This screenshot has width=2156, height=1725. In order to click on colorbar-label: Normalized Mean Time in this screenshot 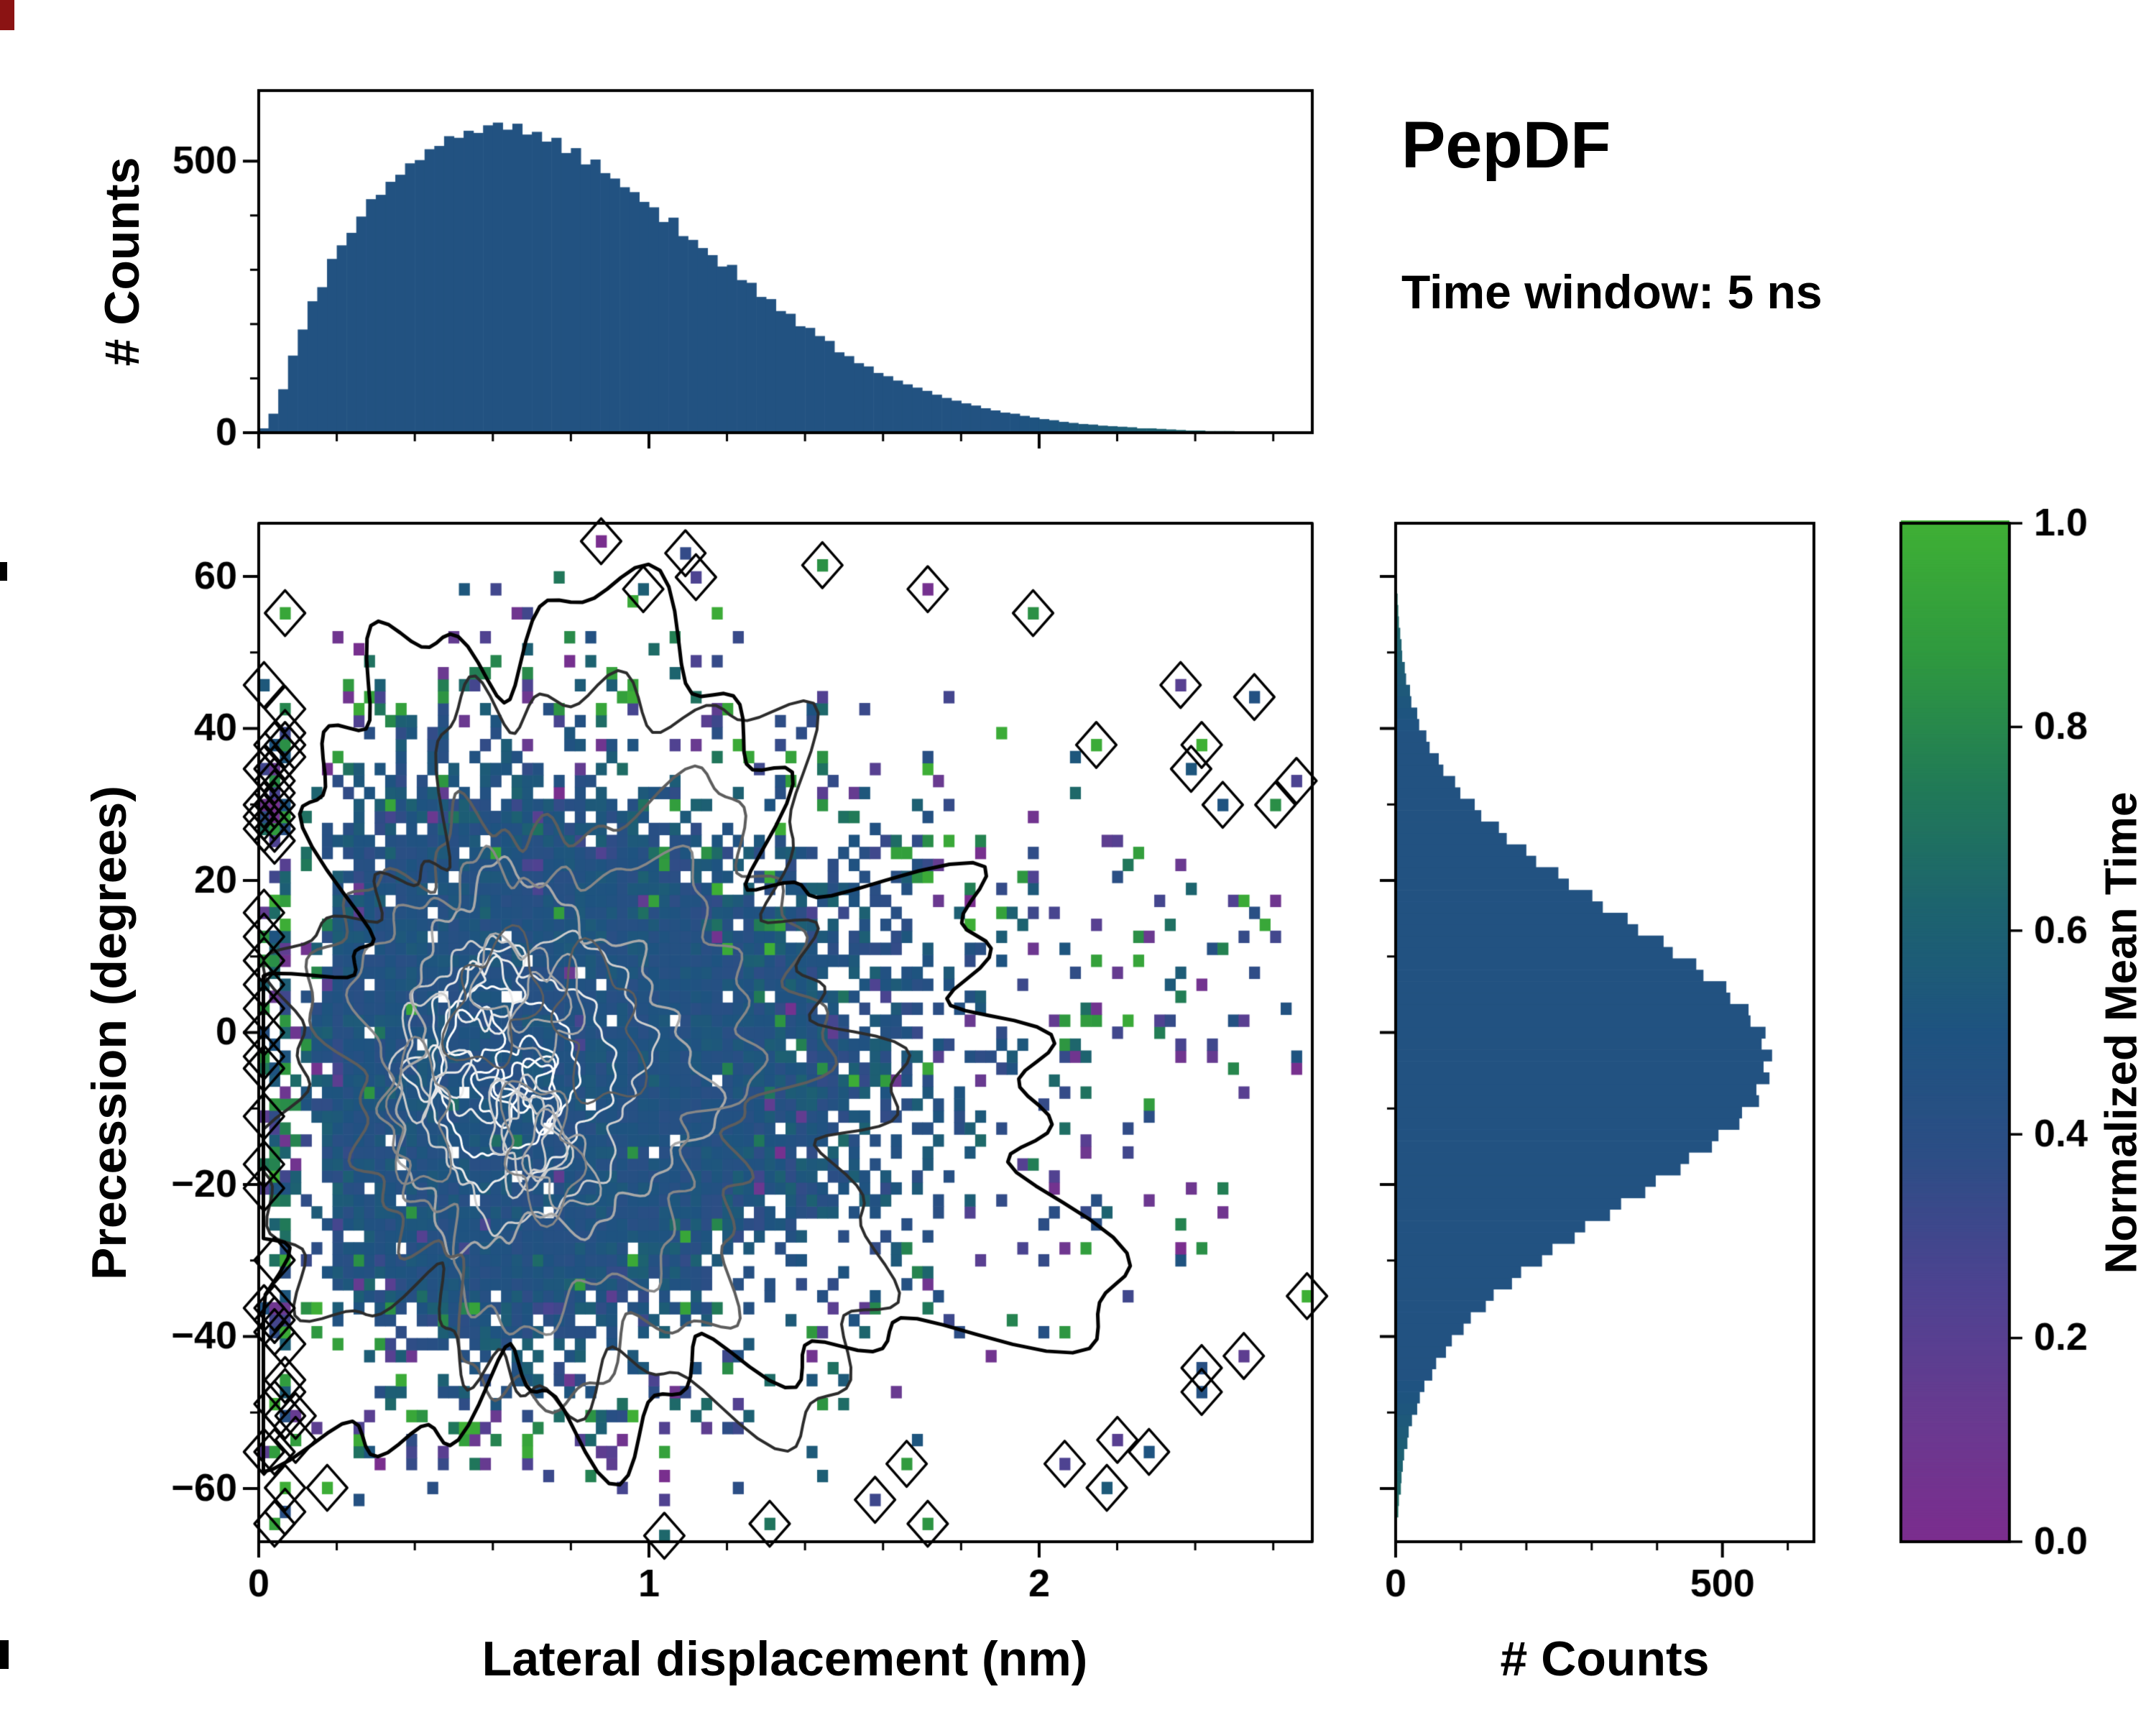, I will do `click(2122, 1032)`.